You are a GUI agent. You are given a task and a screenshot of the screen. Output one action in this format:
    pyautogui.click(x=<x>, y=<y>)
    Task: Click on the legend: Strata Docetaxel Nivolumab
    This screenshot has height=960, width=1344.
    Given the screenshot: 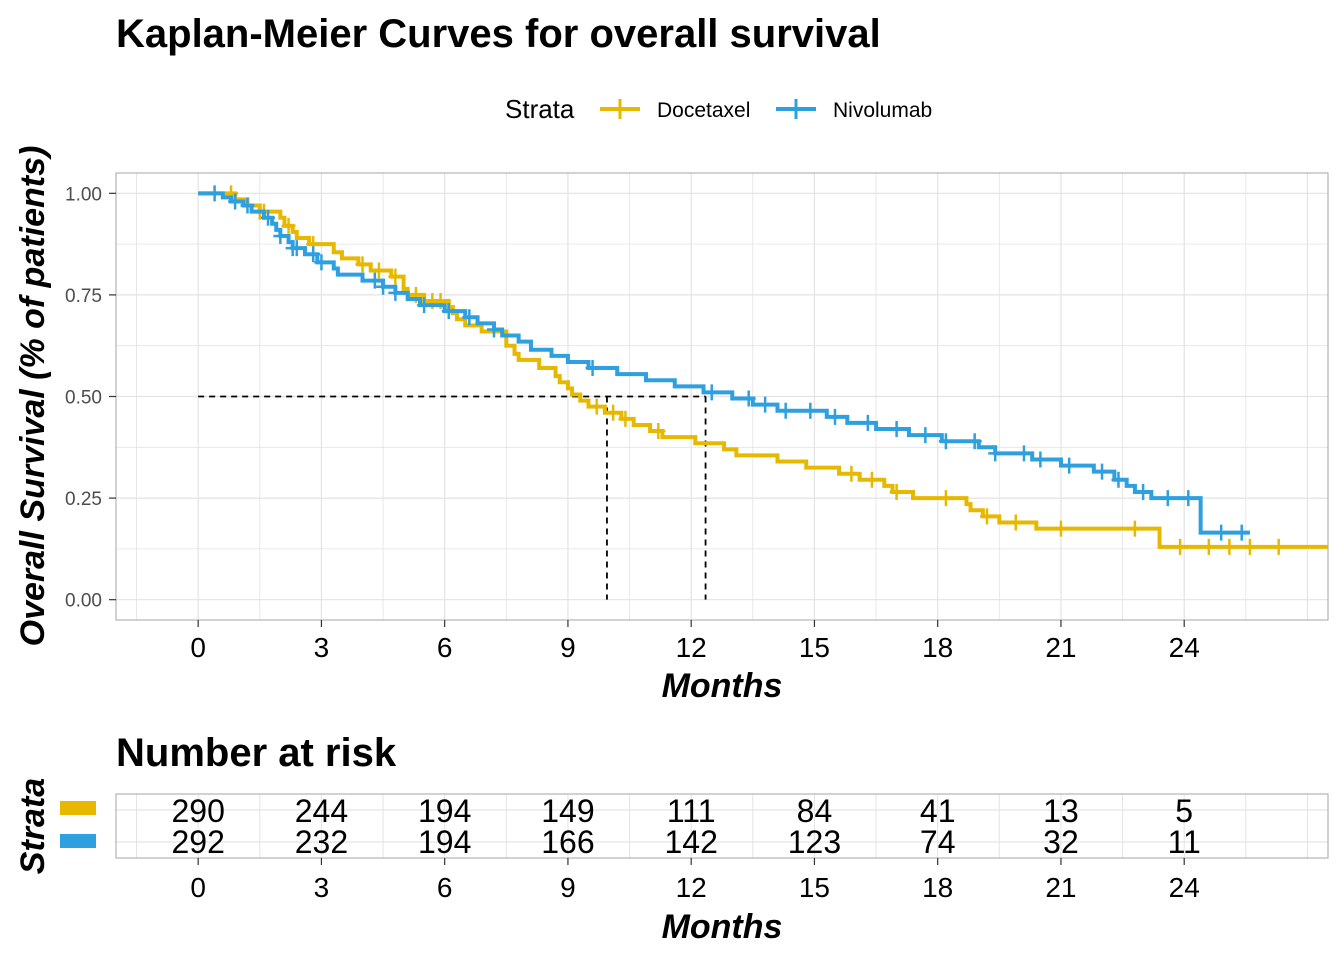 What is the action you would take?
    pyautogui.click(x=718, y=109)
    